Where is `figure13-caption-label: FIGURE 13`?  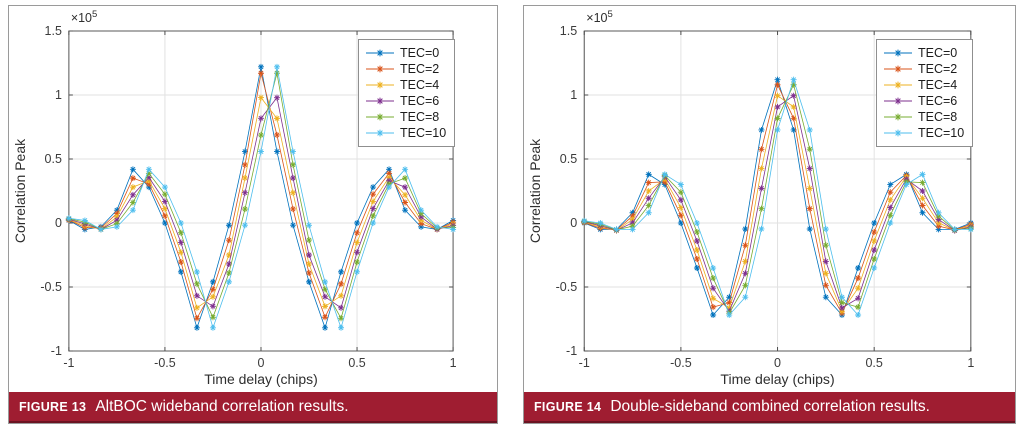 figure13-caption-label: FIGURE 13 is located at coordinates (53, 406).